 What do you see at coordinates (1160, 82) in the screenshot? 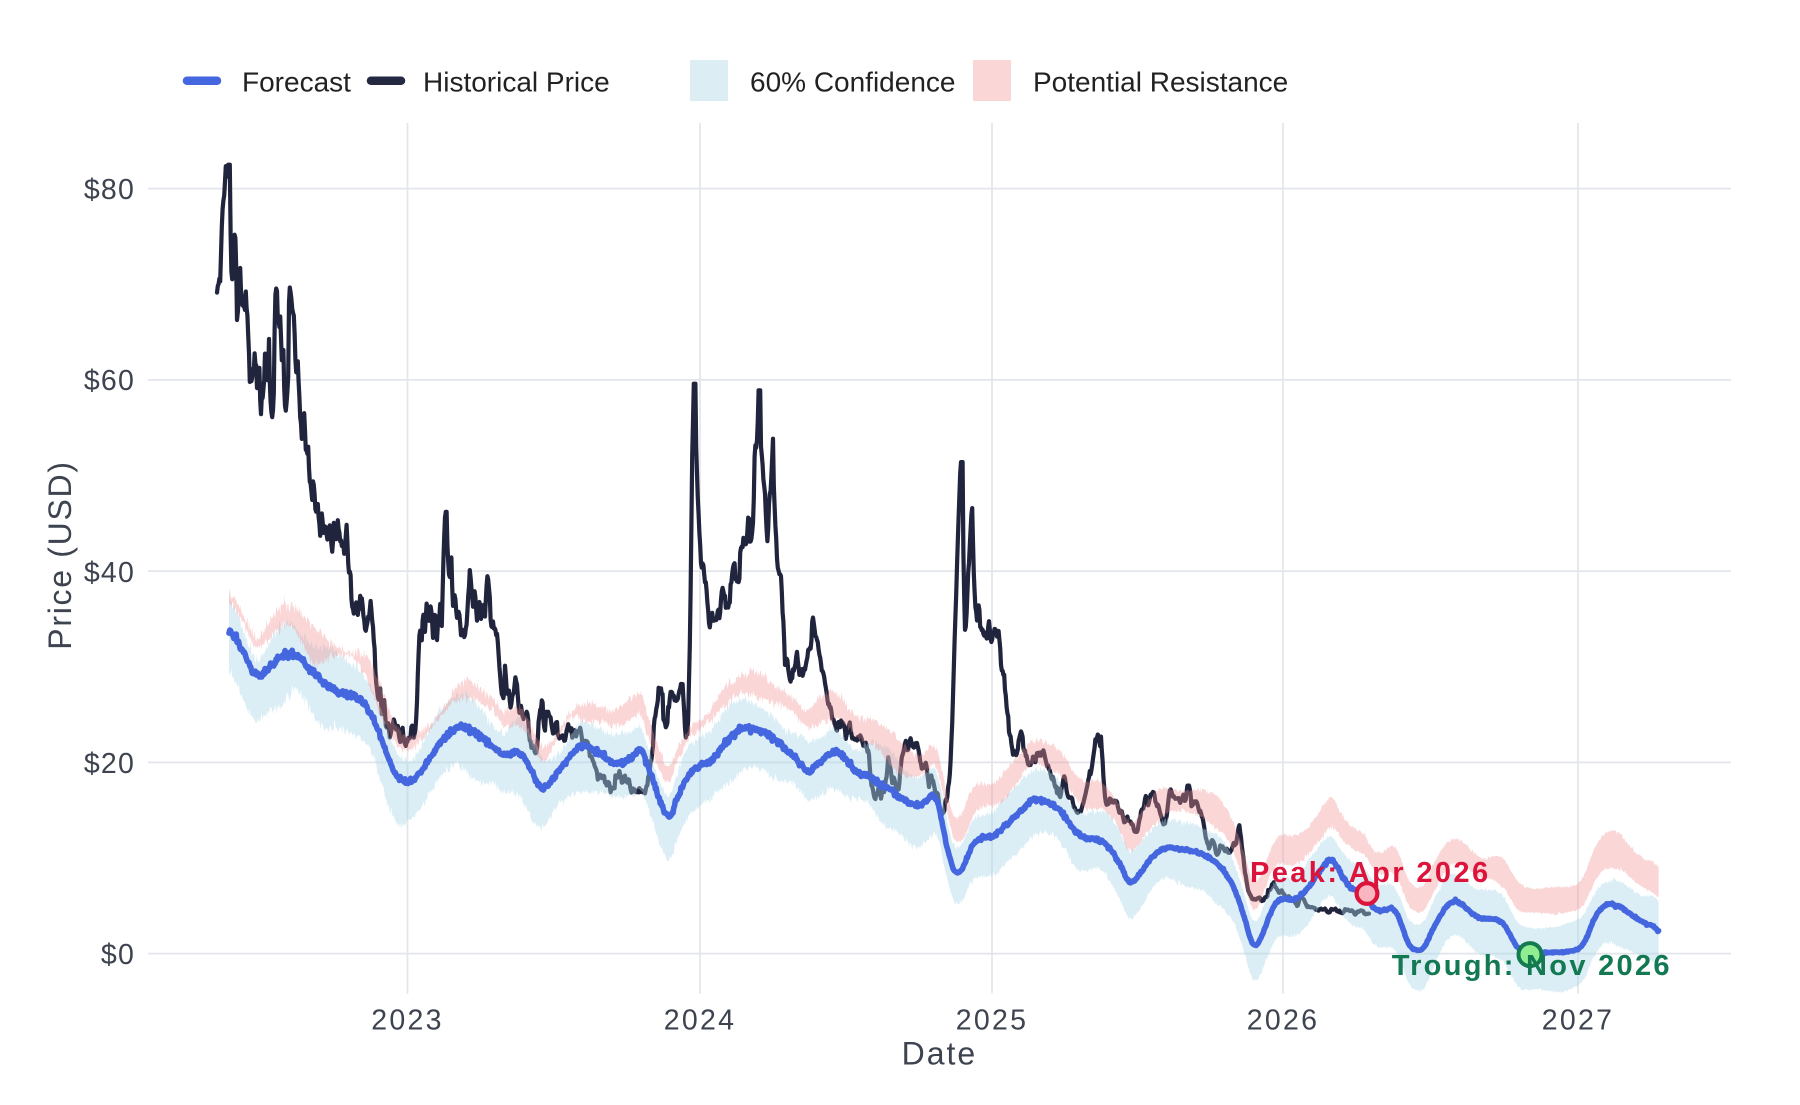
I see `svg-text: Potential Resistance` at bounding box center [1160, 82].